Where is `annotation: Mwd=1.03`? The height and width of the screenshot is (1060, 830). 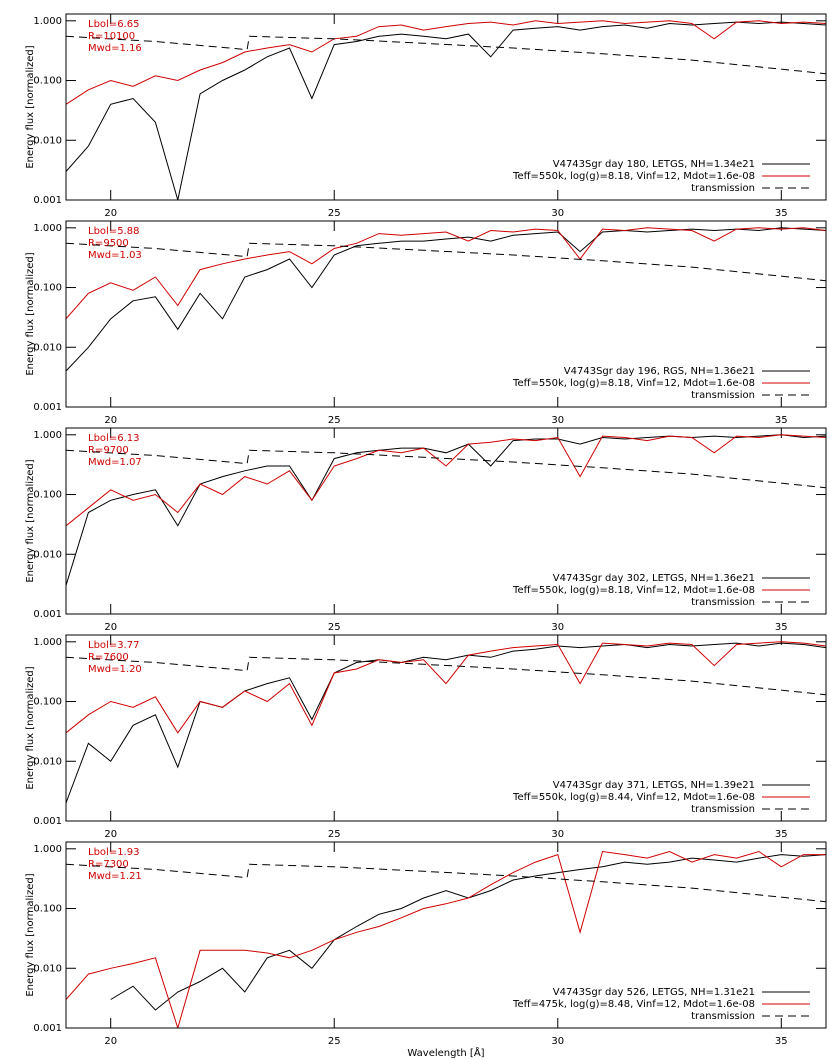 annotation: Mwd=1.03 is located at coordinates (115, 255).